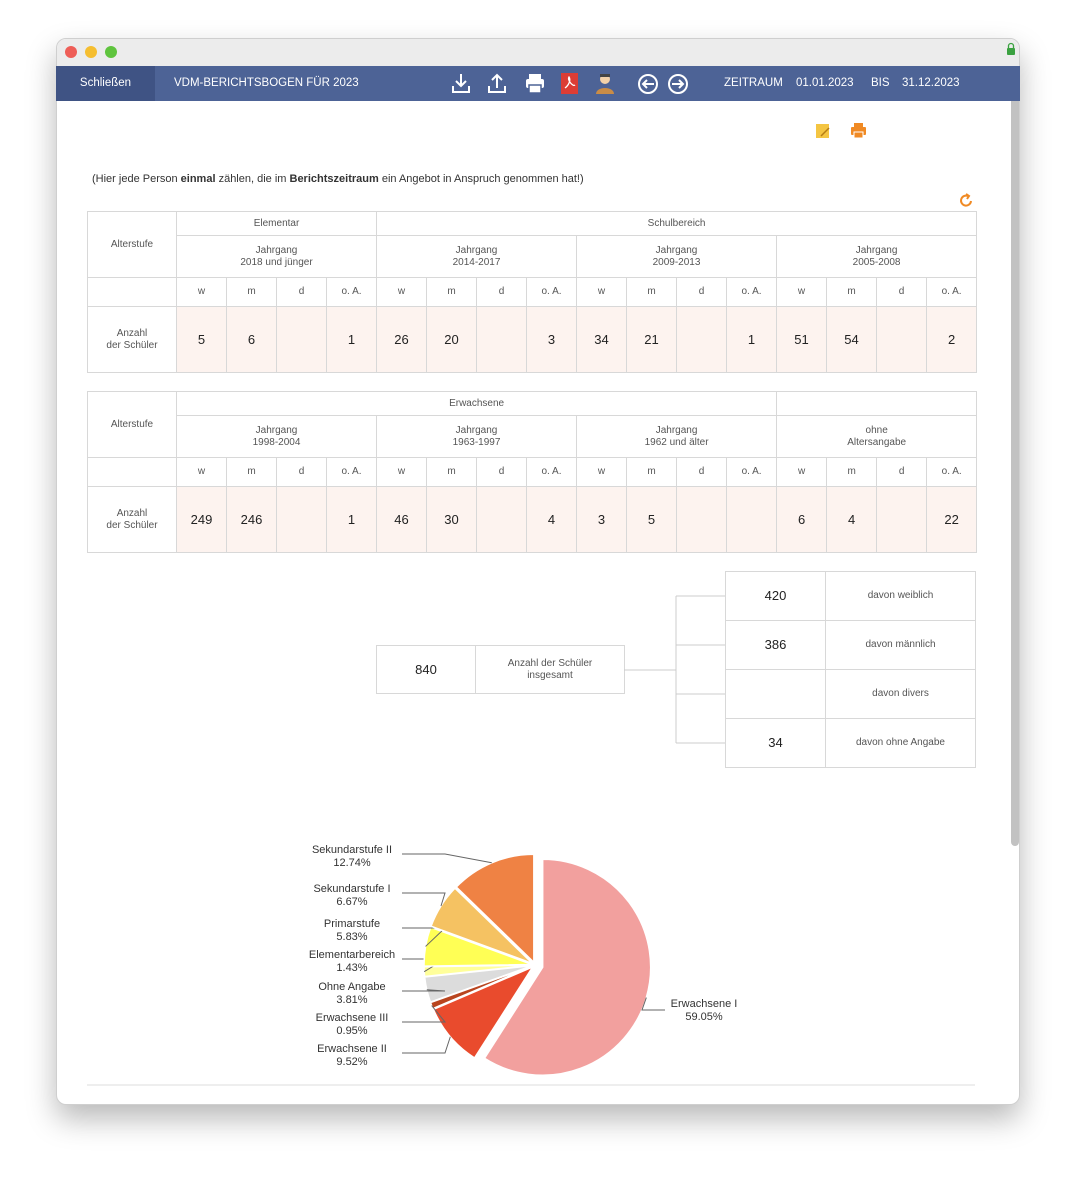 The width and height of the screenshot is (1077, 1180). Describe the element at coordinates (351, 1000) in the screenshot. I see `slice-value-label: 3.81%` at that location.